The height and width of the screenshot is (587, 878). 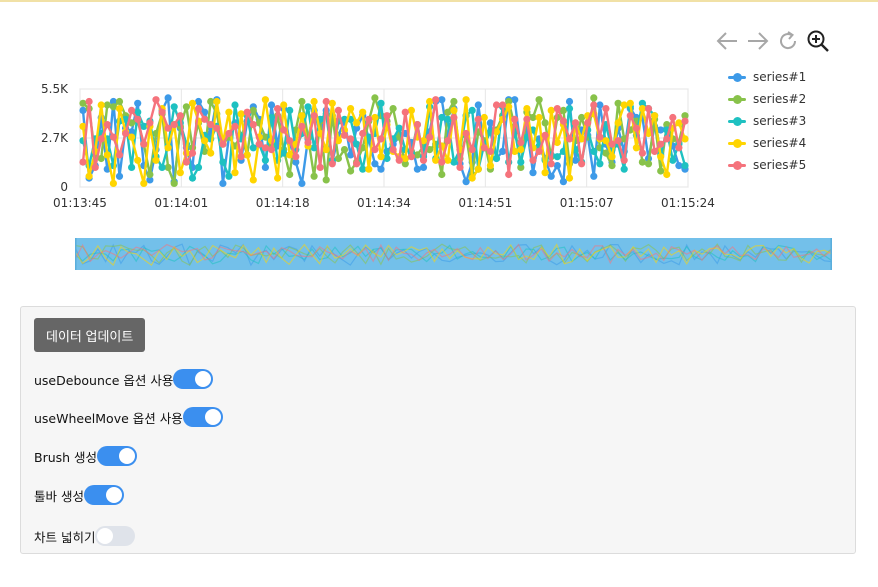 I want to click on legend-item-series2: series#2, so click(x=798, y=99).